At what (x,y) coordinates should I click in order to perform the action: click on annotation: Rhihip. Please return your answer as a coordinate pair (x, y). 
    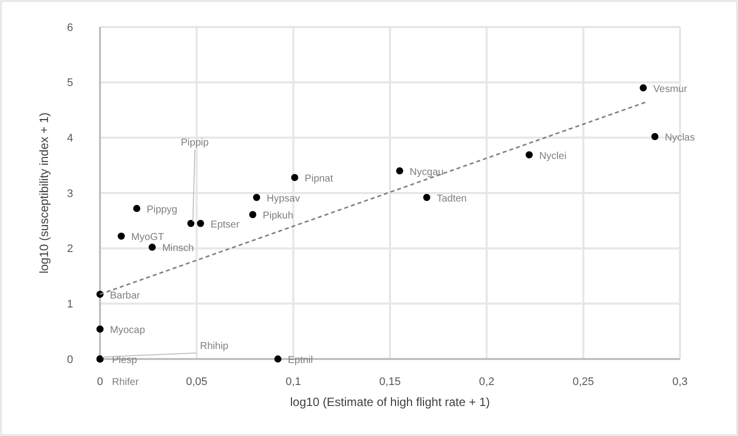
    Looking at the image, I should click on (214, 346).